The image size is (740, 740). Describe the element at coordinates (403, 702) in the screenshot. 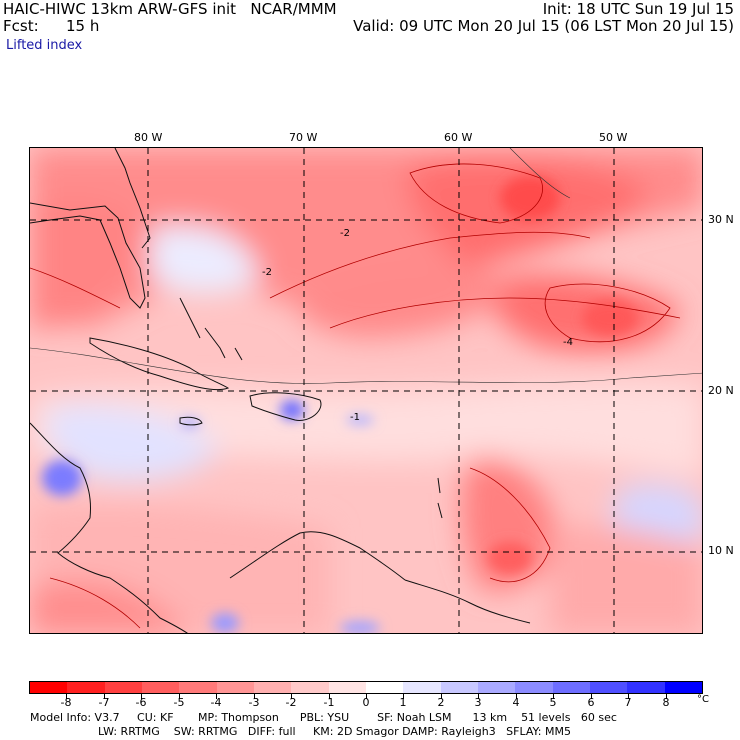

I see `colorbar-label: 1` at that location.